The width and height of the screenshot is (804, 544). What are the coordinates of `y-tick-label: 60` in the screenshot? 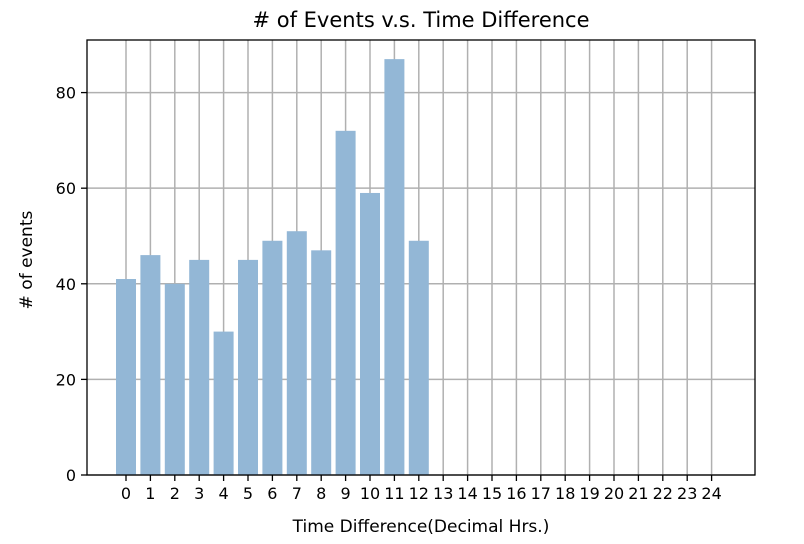 It's located at (66, 188).